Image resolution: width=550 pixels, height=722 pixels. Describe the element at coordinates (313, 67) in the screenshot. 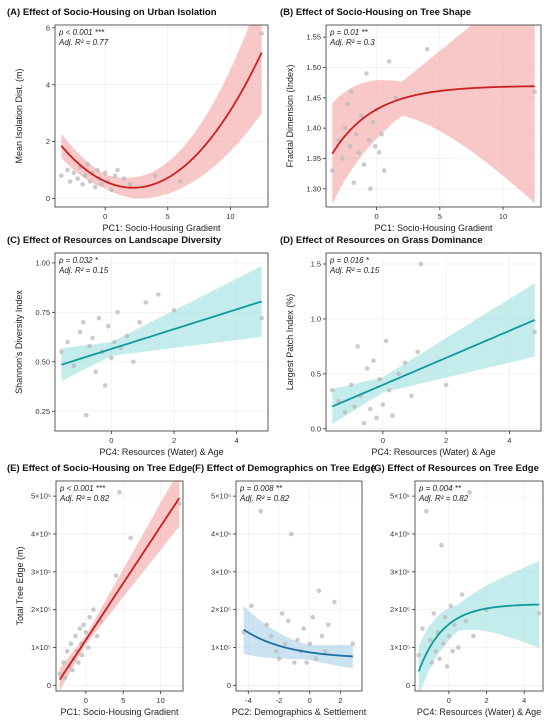

I see `y-tick-label: 1.50` at that location.